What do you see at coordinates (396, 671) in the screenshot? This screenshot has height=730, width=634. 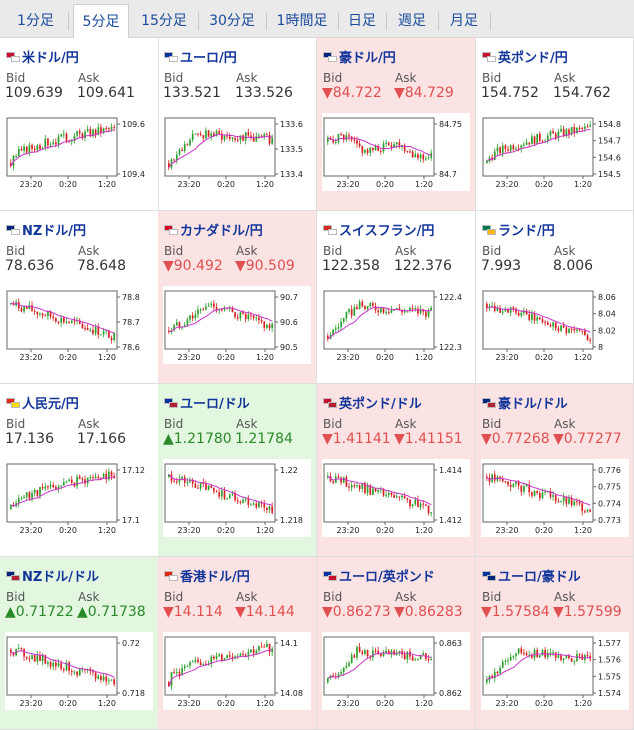 I see `mini-candle-chart: 0.863 0.862 23:20 0:20 1:20` at bounding box center [396, 671].